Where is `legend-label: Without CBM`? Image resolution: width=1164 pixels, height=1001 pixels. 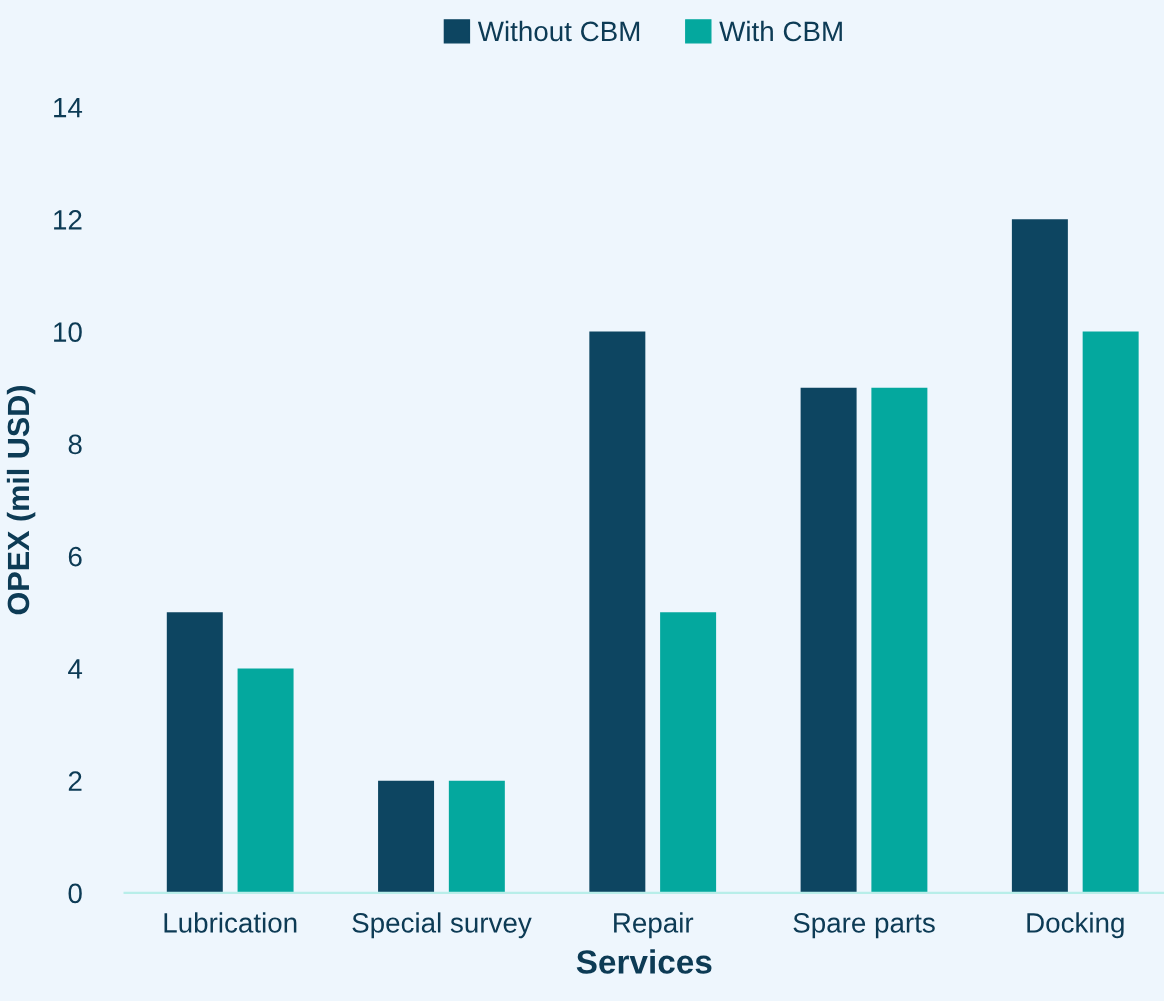 legend-label: Without CBM is located at coordinates (558, 31).